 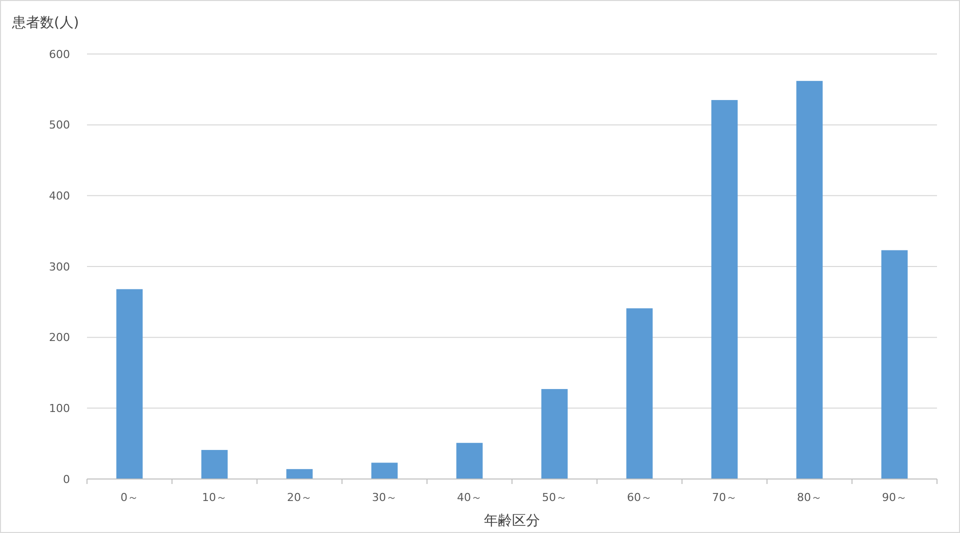 What do you see at coordinates (59, 409) in the screenshot?
I see `y-tick-label: 100` at bounding box center [59, 409].